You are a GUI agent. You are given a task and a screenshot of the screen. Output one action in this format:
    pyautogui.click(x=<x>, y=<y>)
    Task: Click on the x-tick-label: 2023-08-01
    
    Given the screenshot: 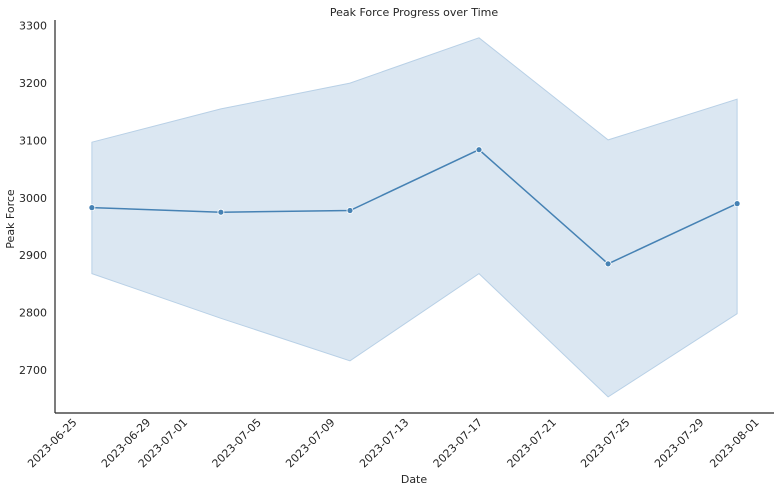 What is the action you would take?
    pyautogui.click(x=734, y=443)
    